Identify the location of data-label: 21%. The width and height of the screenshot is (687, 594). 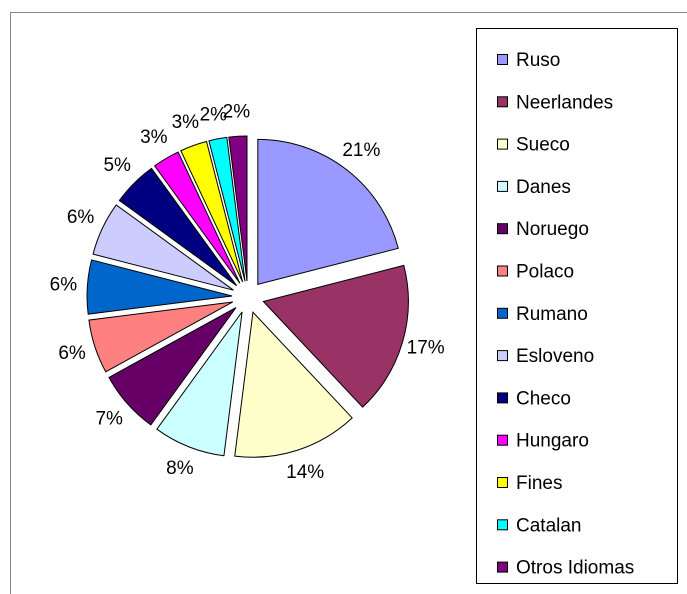
(361, 150).